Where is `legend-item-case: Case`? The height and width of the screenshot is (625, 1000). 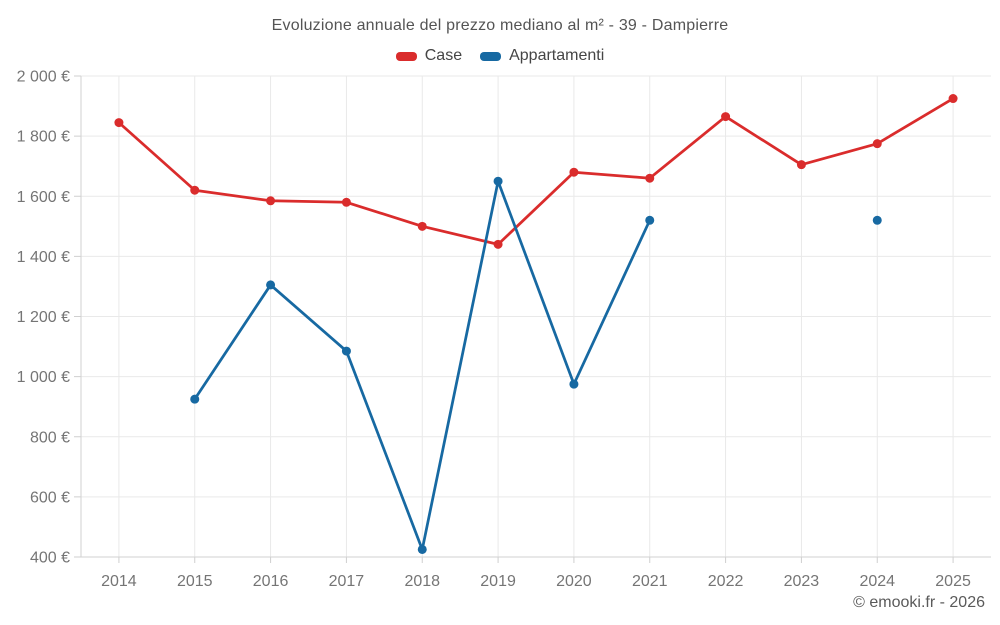 legend-item-case: Case is located at coordinates (429, 56).